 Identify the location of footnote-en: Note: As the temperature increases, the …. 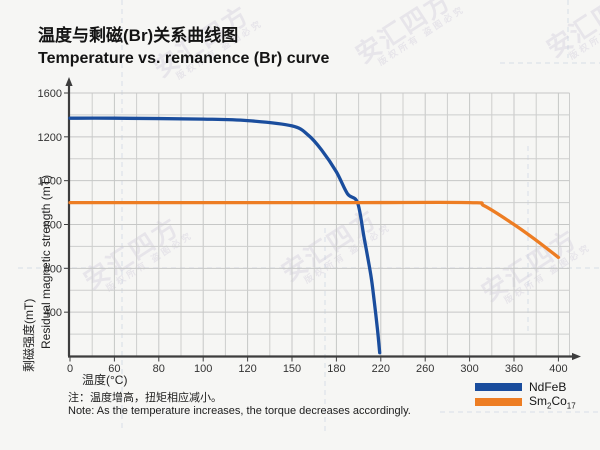
(239, 410).